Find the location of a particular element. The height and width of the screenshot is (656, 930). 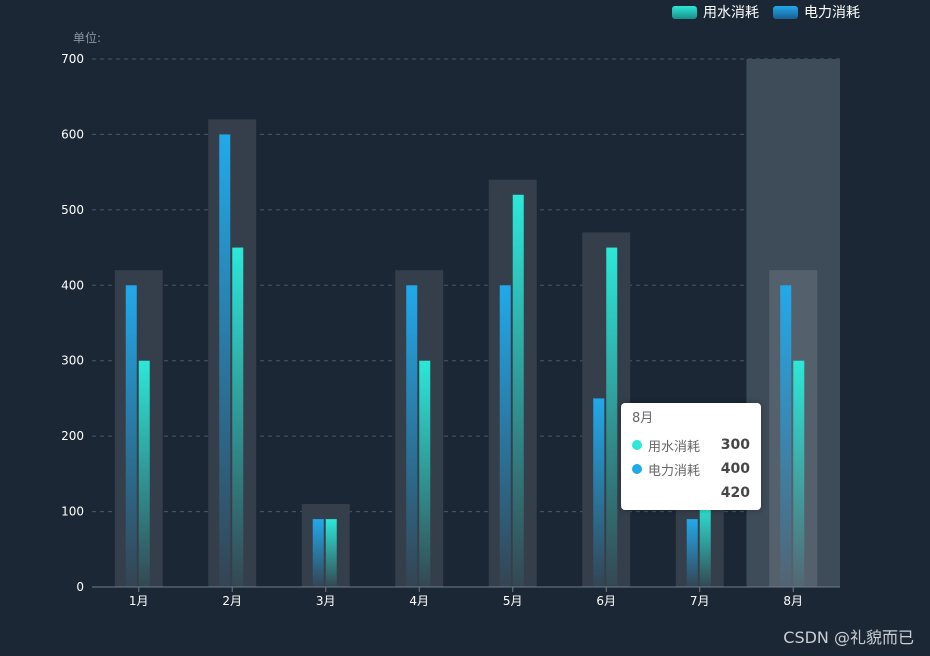

tooltip-dot-water is located at coordinates (637, 445).